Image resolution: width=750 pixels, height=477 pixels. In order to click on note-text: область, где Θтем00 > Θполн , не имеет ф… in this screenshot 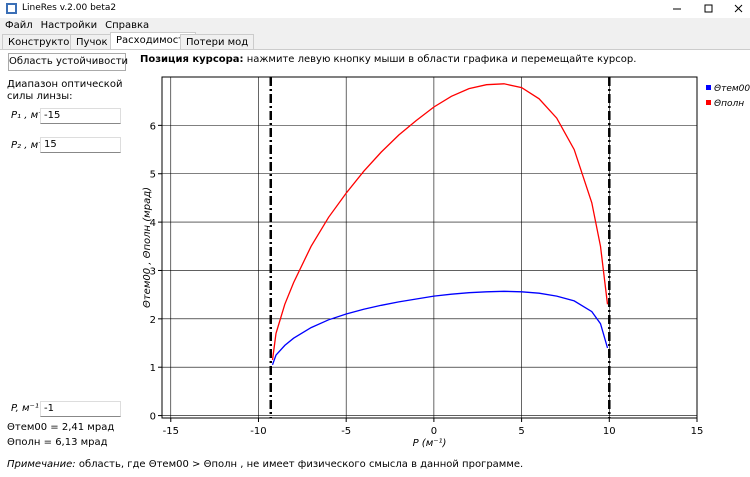, I will do `click(301, 464)`.